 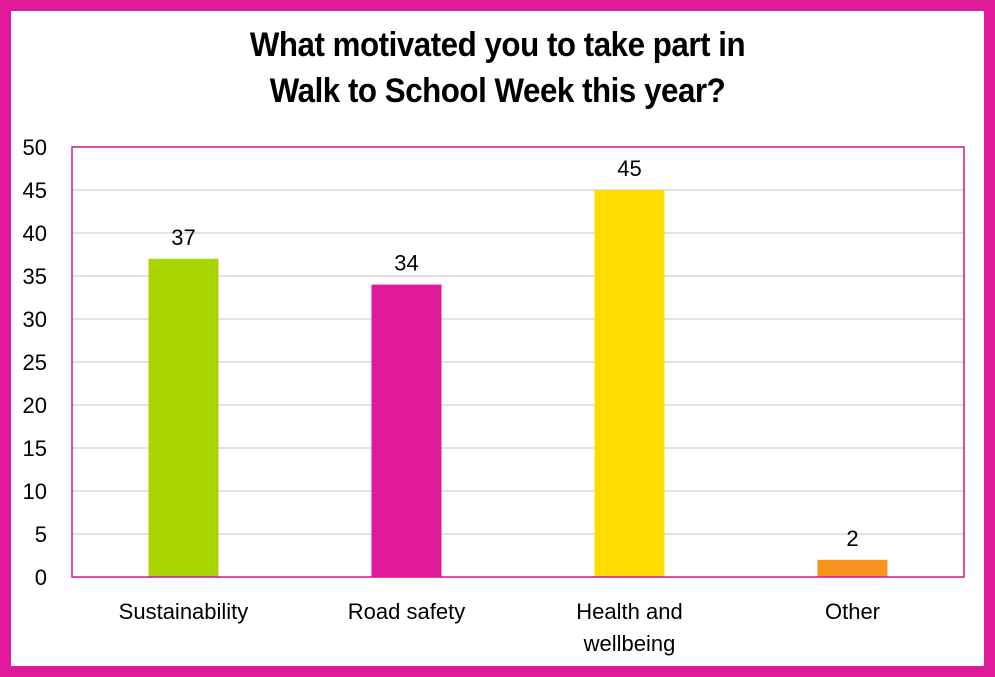 What do you see at coordinates (497, 91) in the screenshot?
I see `chart-title-line-2: Walk to School Week this year?` at bounding box center [497, 91].